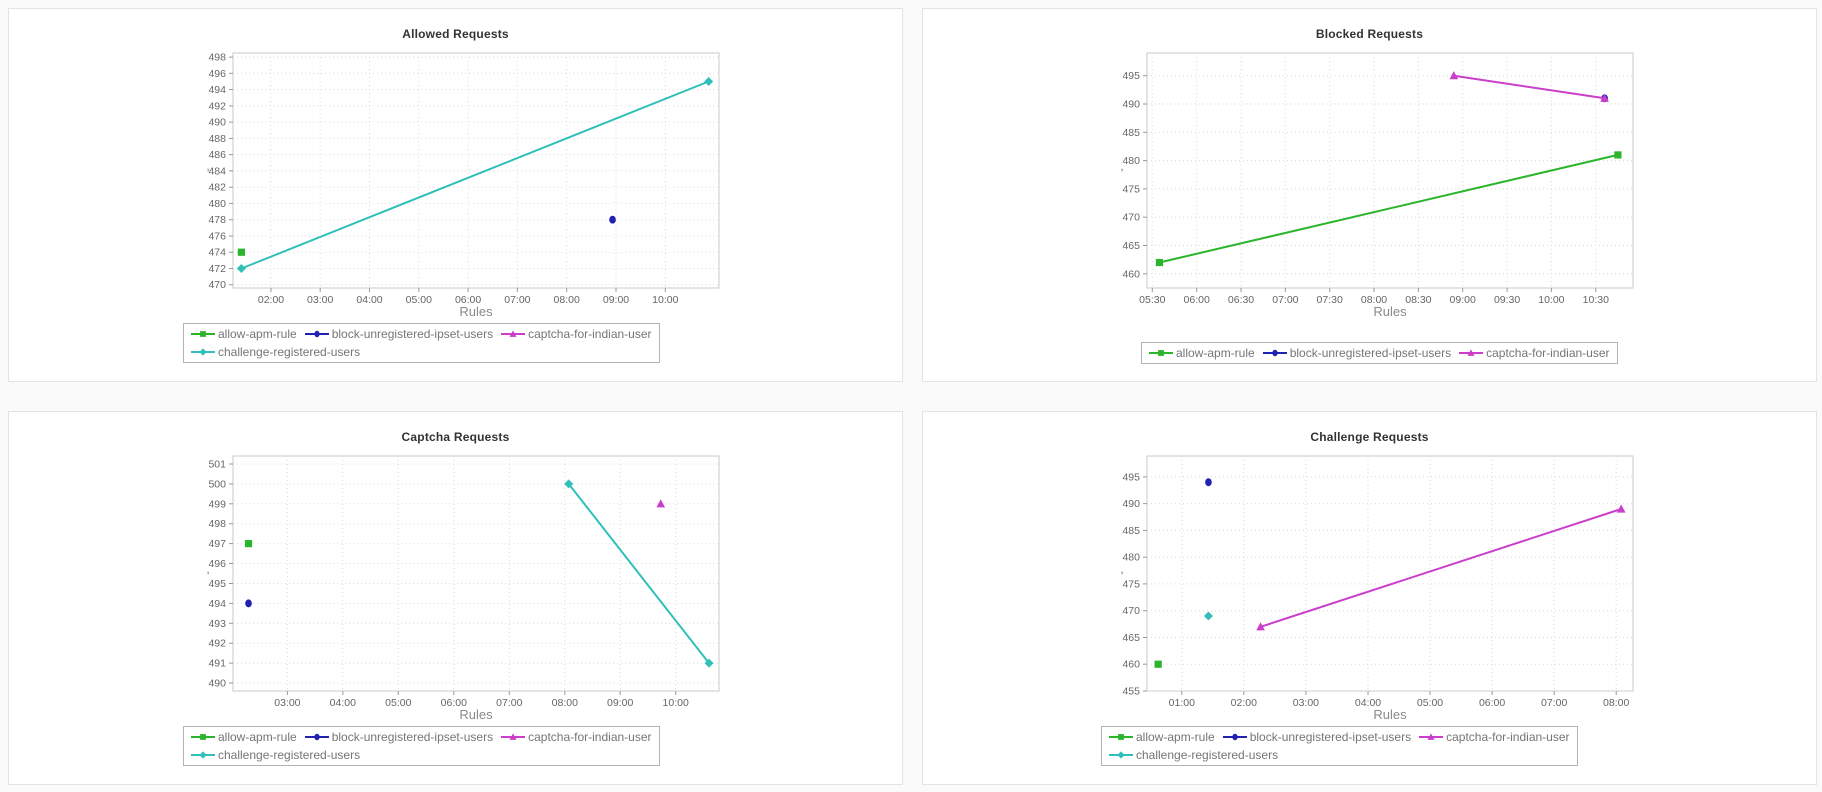 The width and height of the screenshot is (1822, 792). I want to click on y-tick-label: 465, so click(1131, 246).